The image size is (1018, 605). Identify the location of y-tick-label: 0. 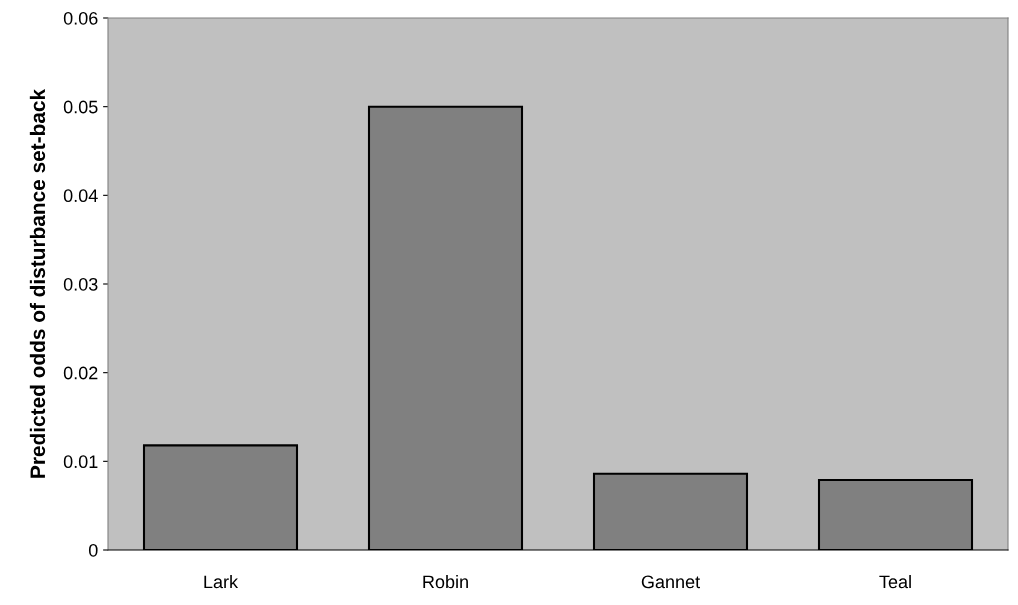
(93, 550).